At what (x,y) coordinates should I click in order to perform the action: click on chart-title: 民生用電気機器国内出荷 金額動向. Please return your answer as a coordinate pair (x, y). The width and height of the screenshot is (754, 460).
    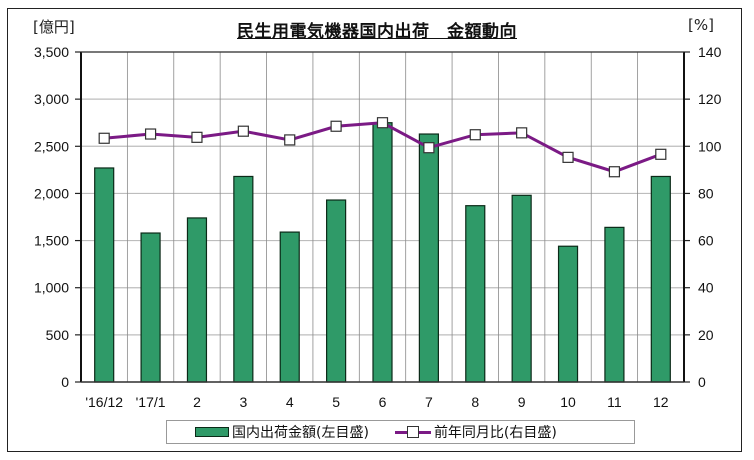
    Looking at the image, I should click on (377, 32).